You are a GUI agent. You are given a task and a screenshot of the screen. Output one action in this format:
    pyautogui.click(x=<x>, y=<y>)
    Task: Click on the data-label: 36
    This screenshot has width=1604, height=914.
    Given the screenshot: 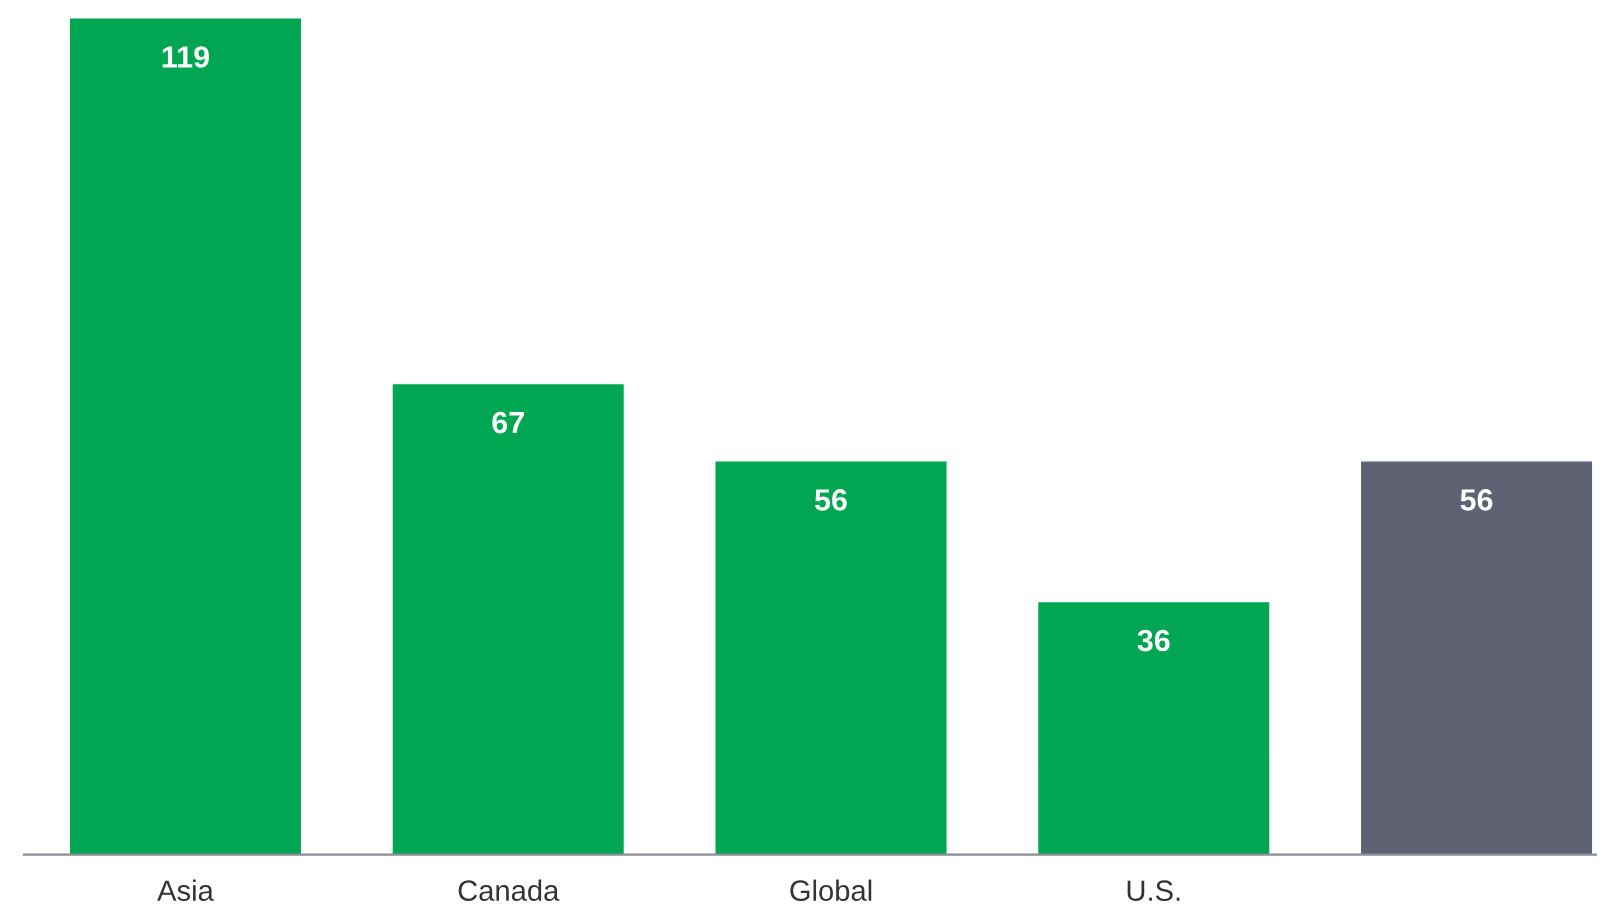 What is the action you would take?
    pyautogui.click(x=1153, y=640)
    